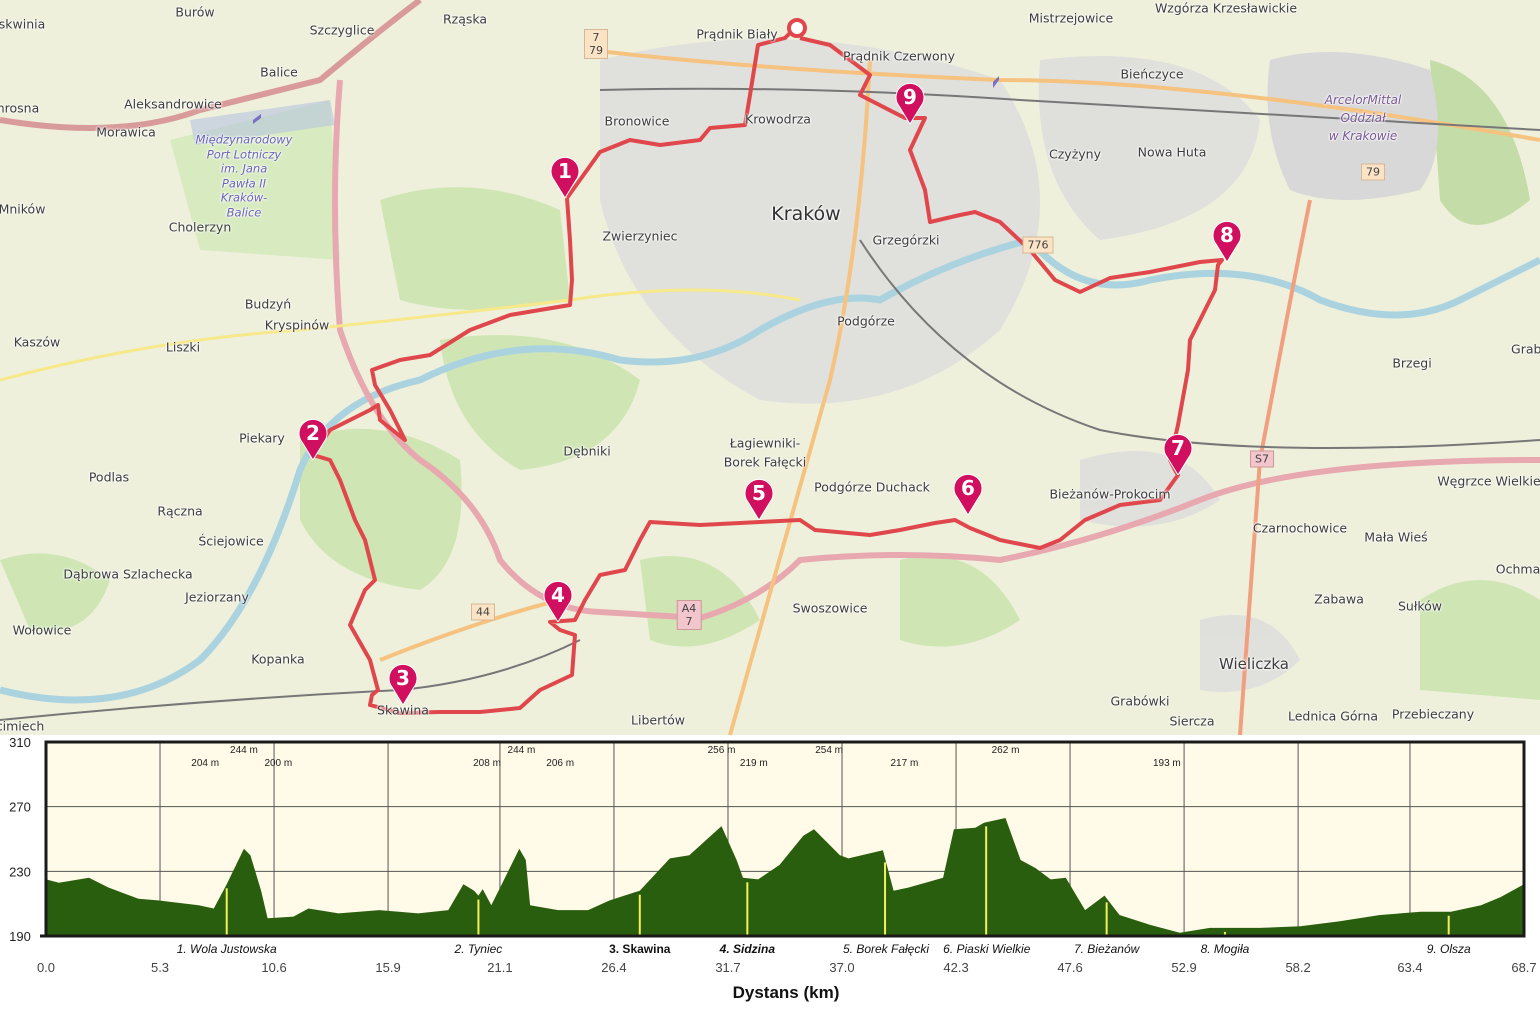 The height and width of the screenshot is (1013, 1540). What do you see at coordinates (387, 967) in the screenshot?
I see `x-tick-label: 15.9` at bounding box center [387, 967].